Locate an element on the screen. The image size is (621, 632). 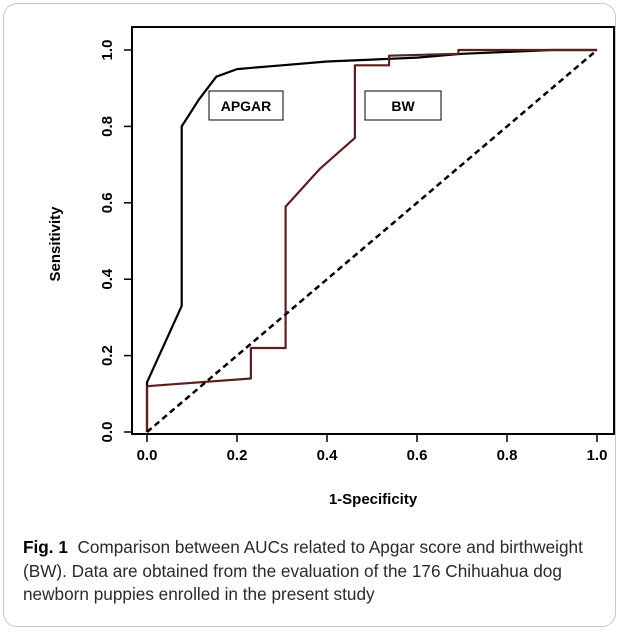
legend-bw-label: BW is located at coordinates (403, 106).